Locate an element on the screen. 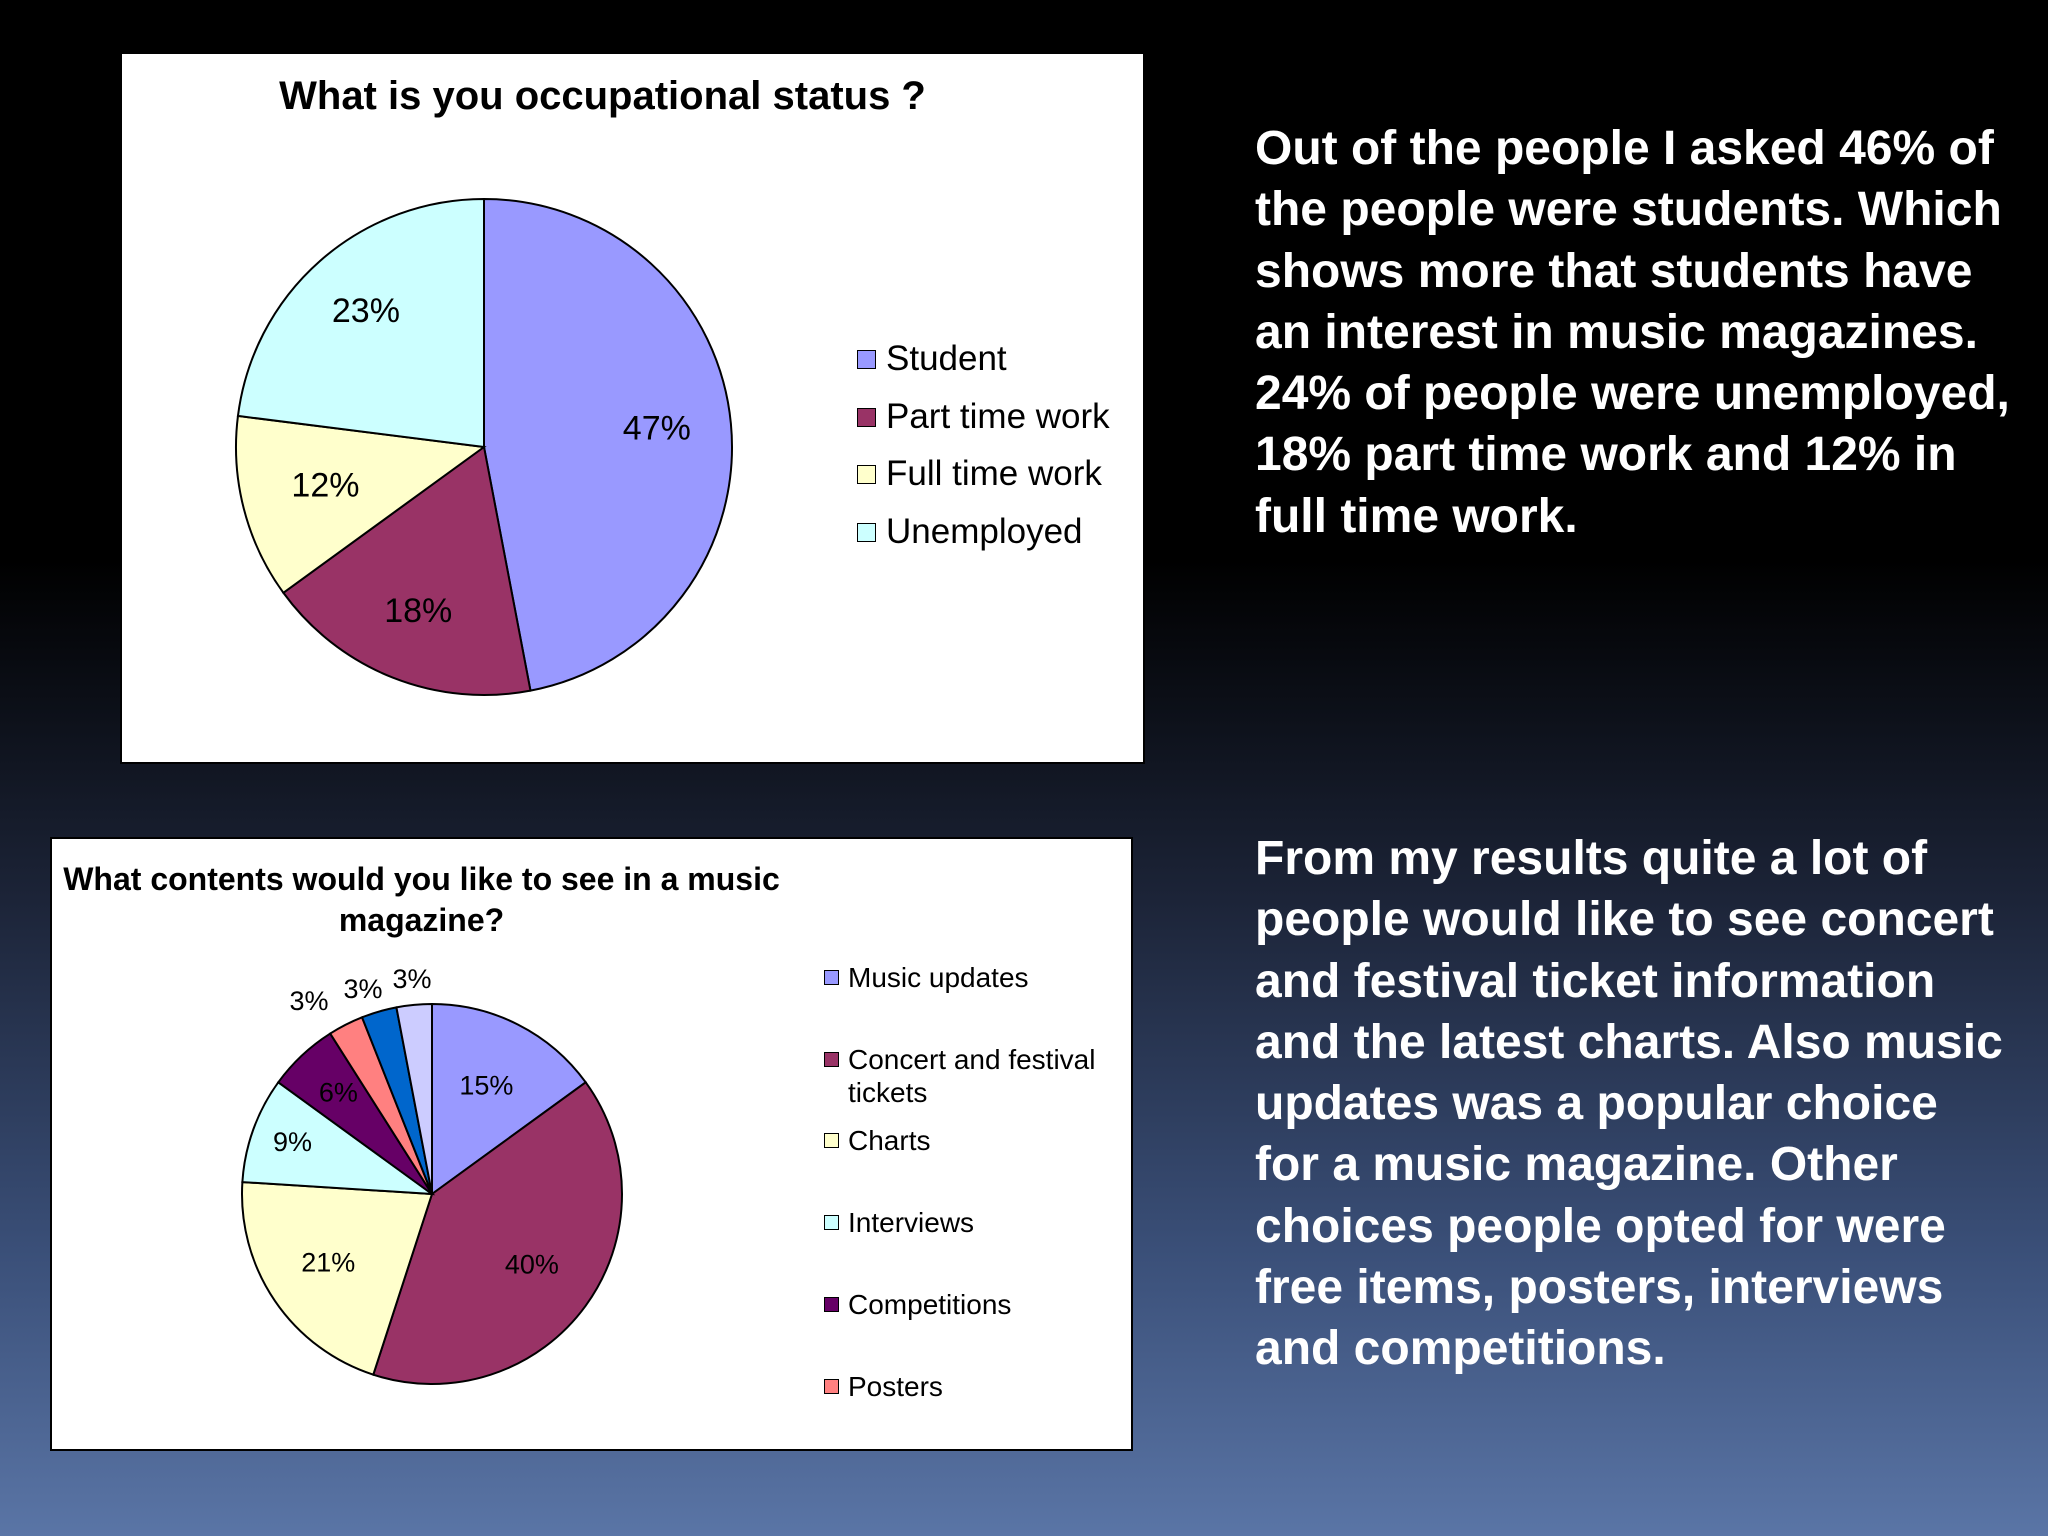 This screenshot has height=1536, width=2048. legend-item-posters: Posters is located at coordinates (974, 1386).